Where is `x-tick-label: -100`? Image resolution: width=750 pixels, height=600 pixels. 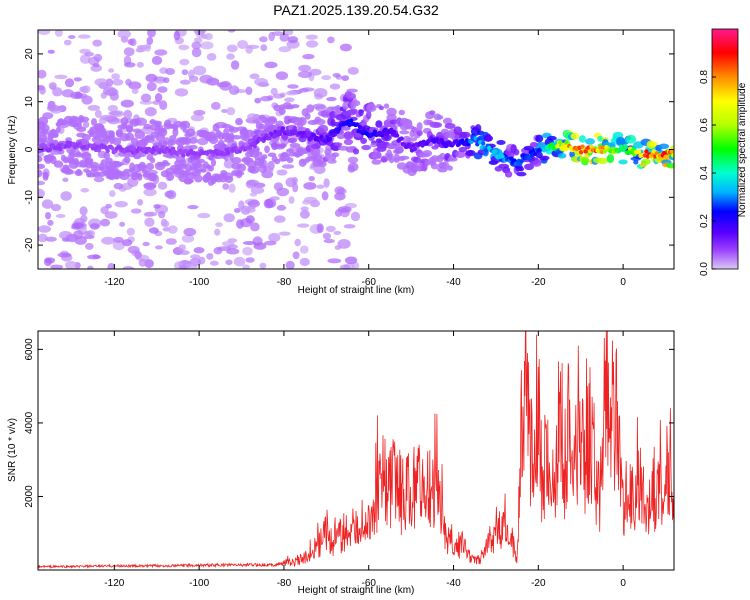 x-tick-label: -100 is located at coordinates (199, 583).